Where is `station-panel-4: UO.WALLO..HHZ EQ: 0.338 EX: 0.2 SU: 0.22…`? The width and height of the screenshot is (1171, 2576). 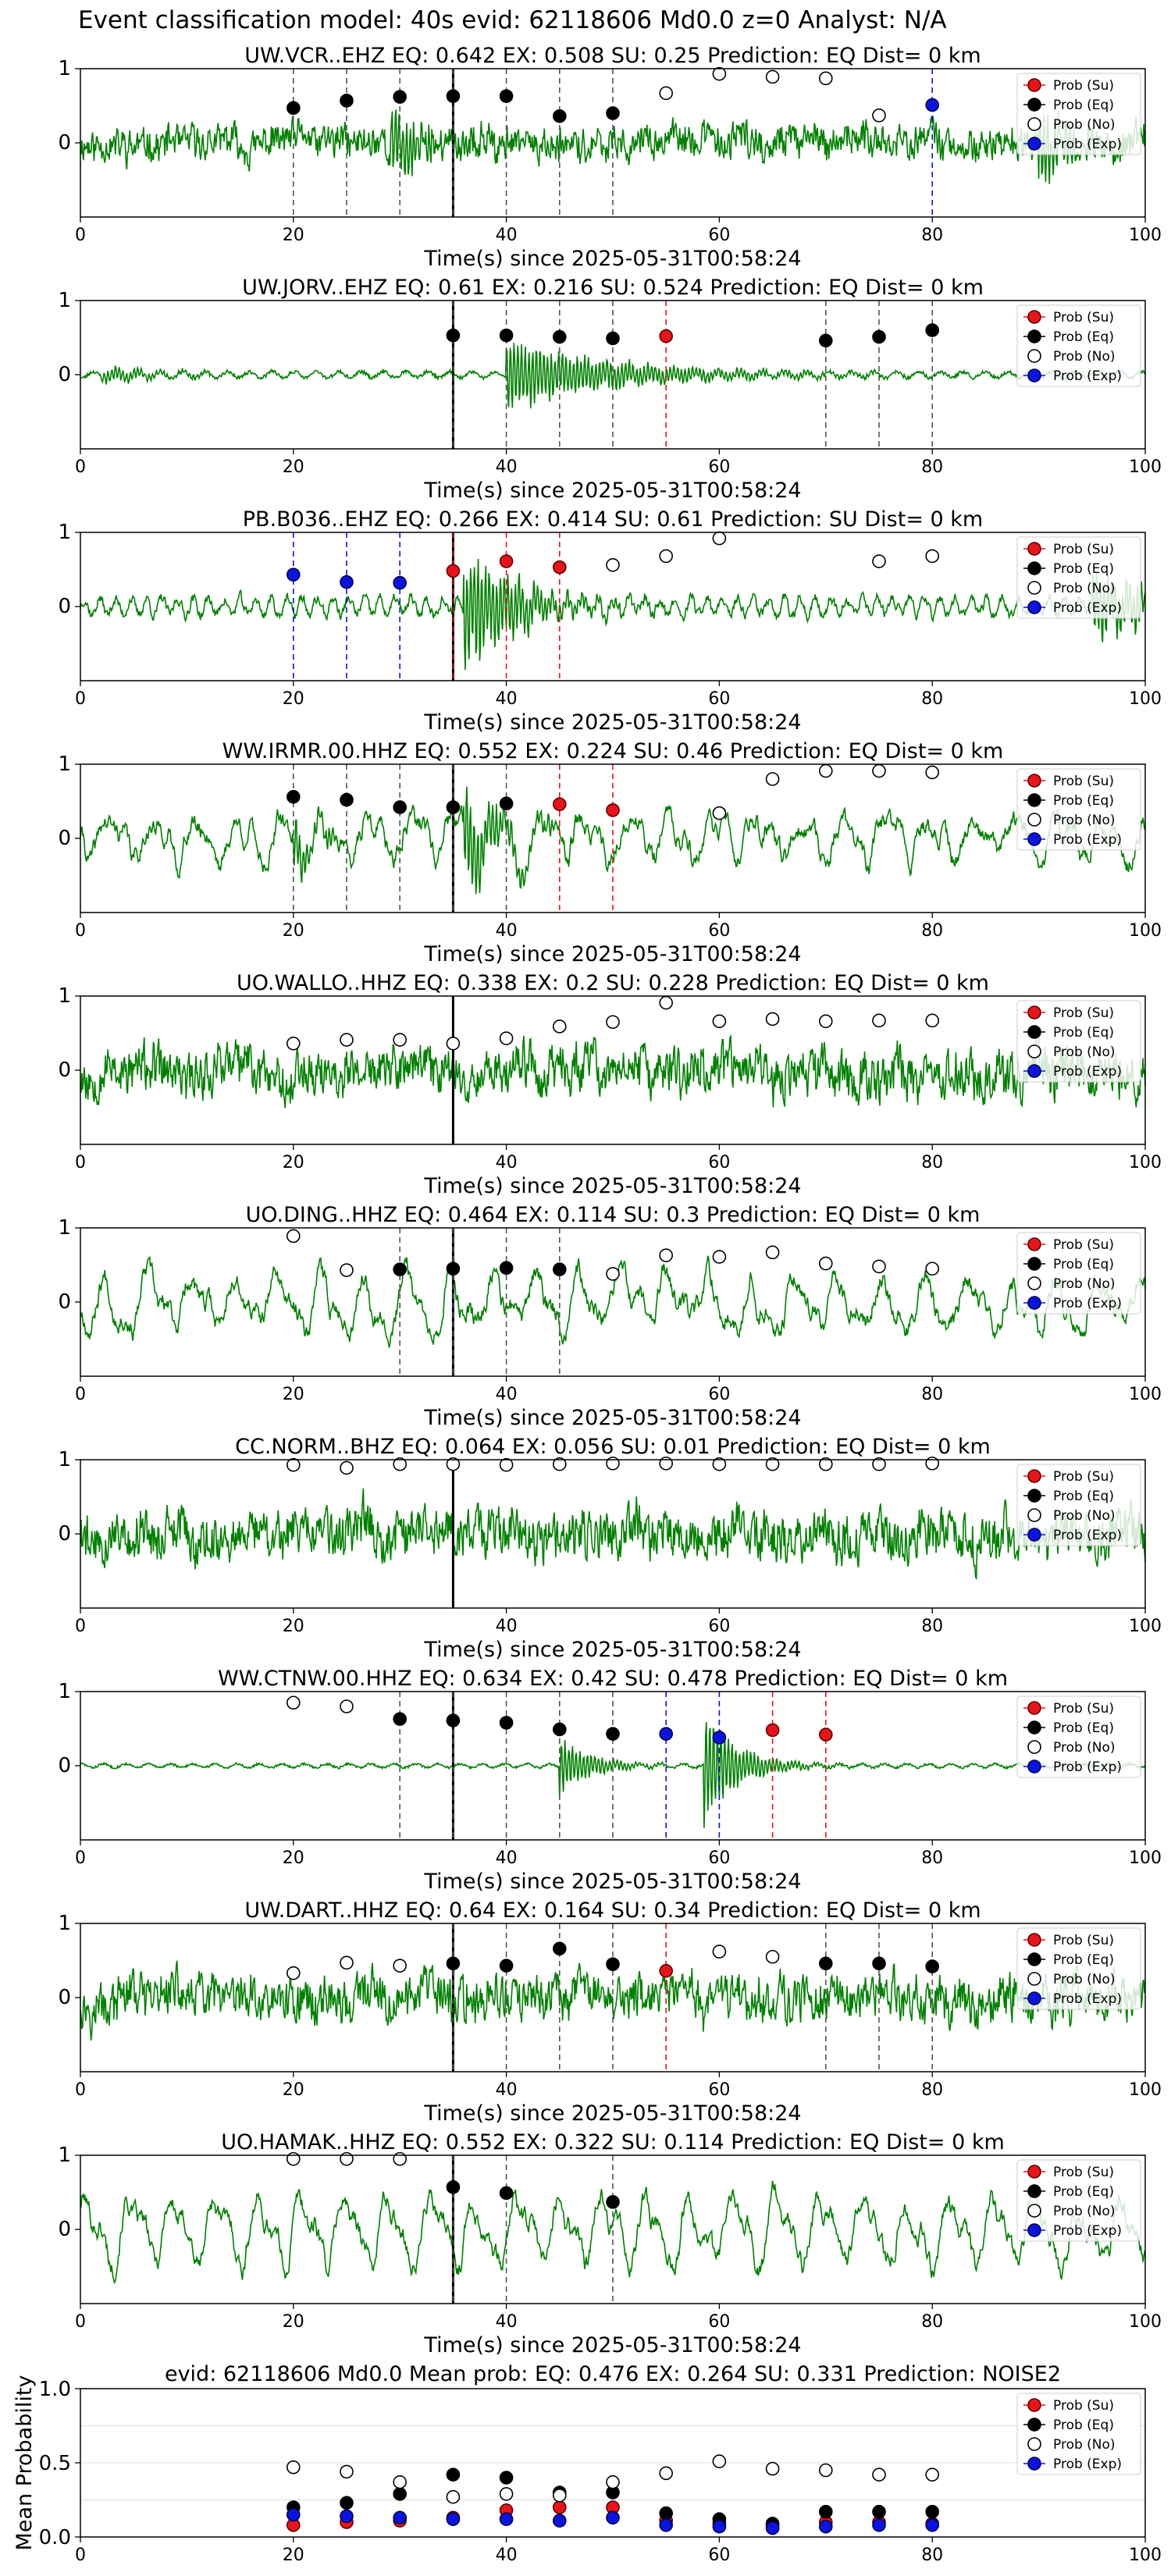 station-panel-4: UO.WALLO..HHZ EQ: 0.338 EX: 0.2 SU: 0.22… is located at coordinates (610, 1084).